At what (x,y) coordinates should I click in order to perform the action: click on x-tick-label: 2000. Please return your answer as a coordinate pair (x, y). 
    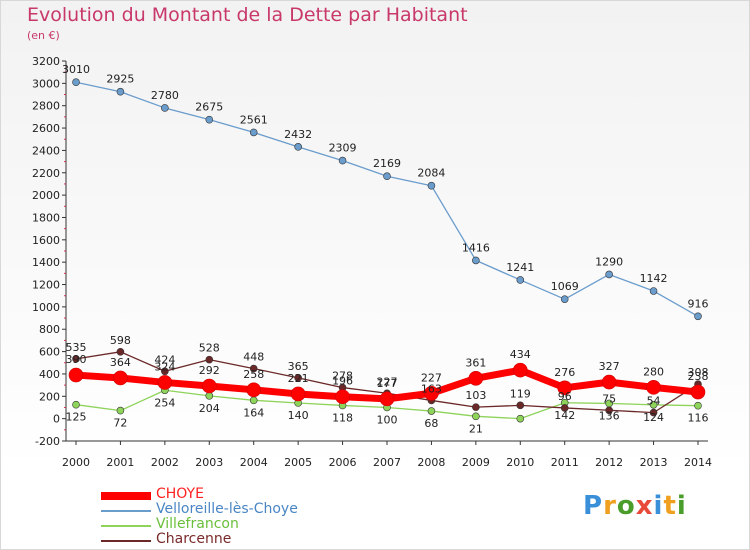
    Looking at the image, I should click on (76, 462).